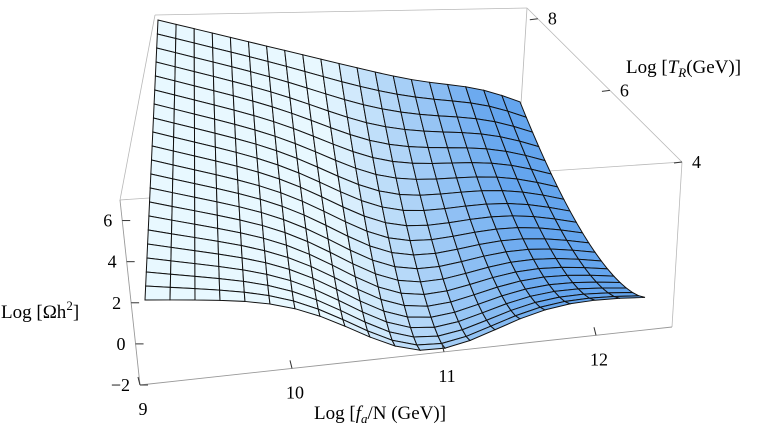 This screenshot has width=763, height=434. What do you see at coordinates (120, 385) in the screenshot?
I see `z-tick-label: −2` at bounding box center [120, 385].